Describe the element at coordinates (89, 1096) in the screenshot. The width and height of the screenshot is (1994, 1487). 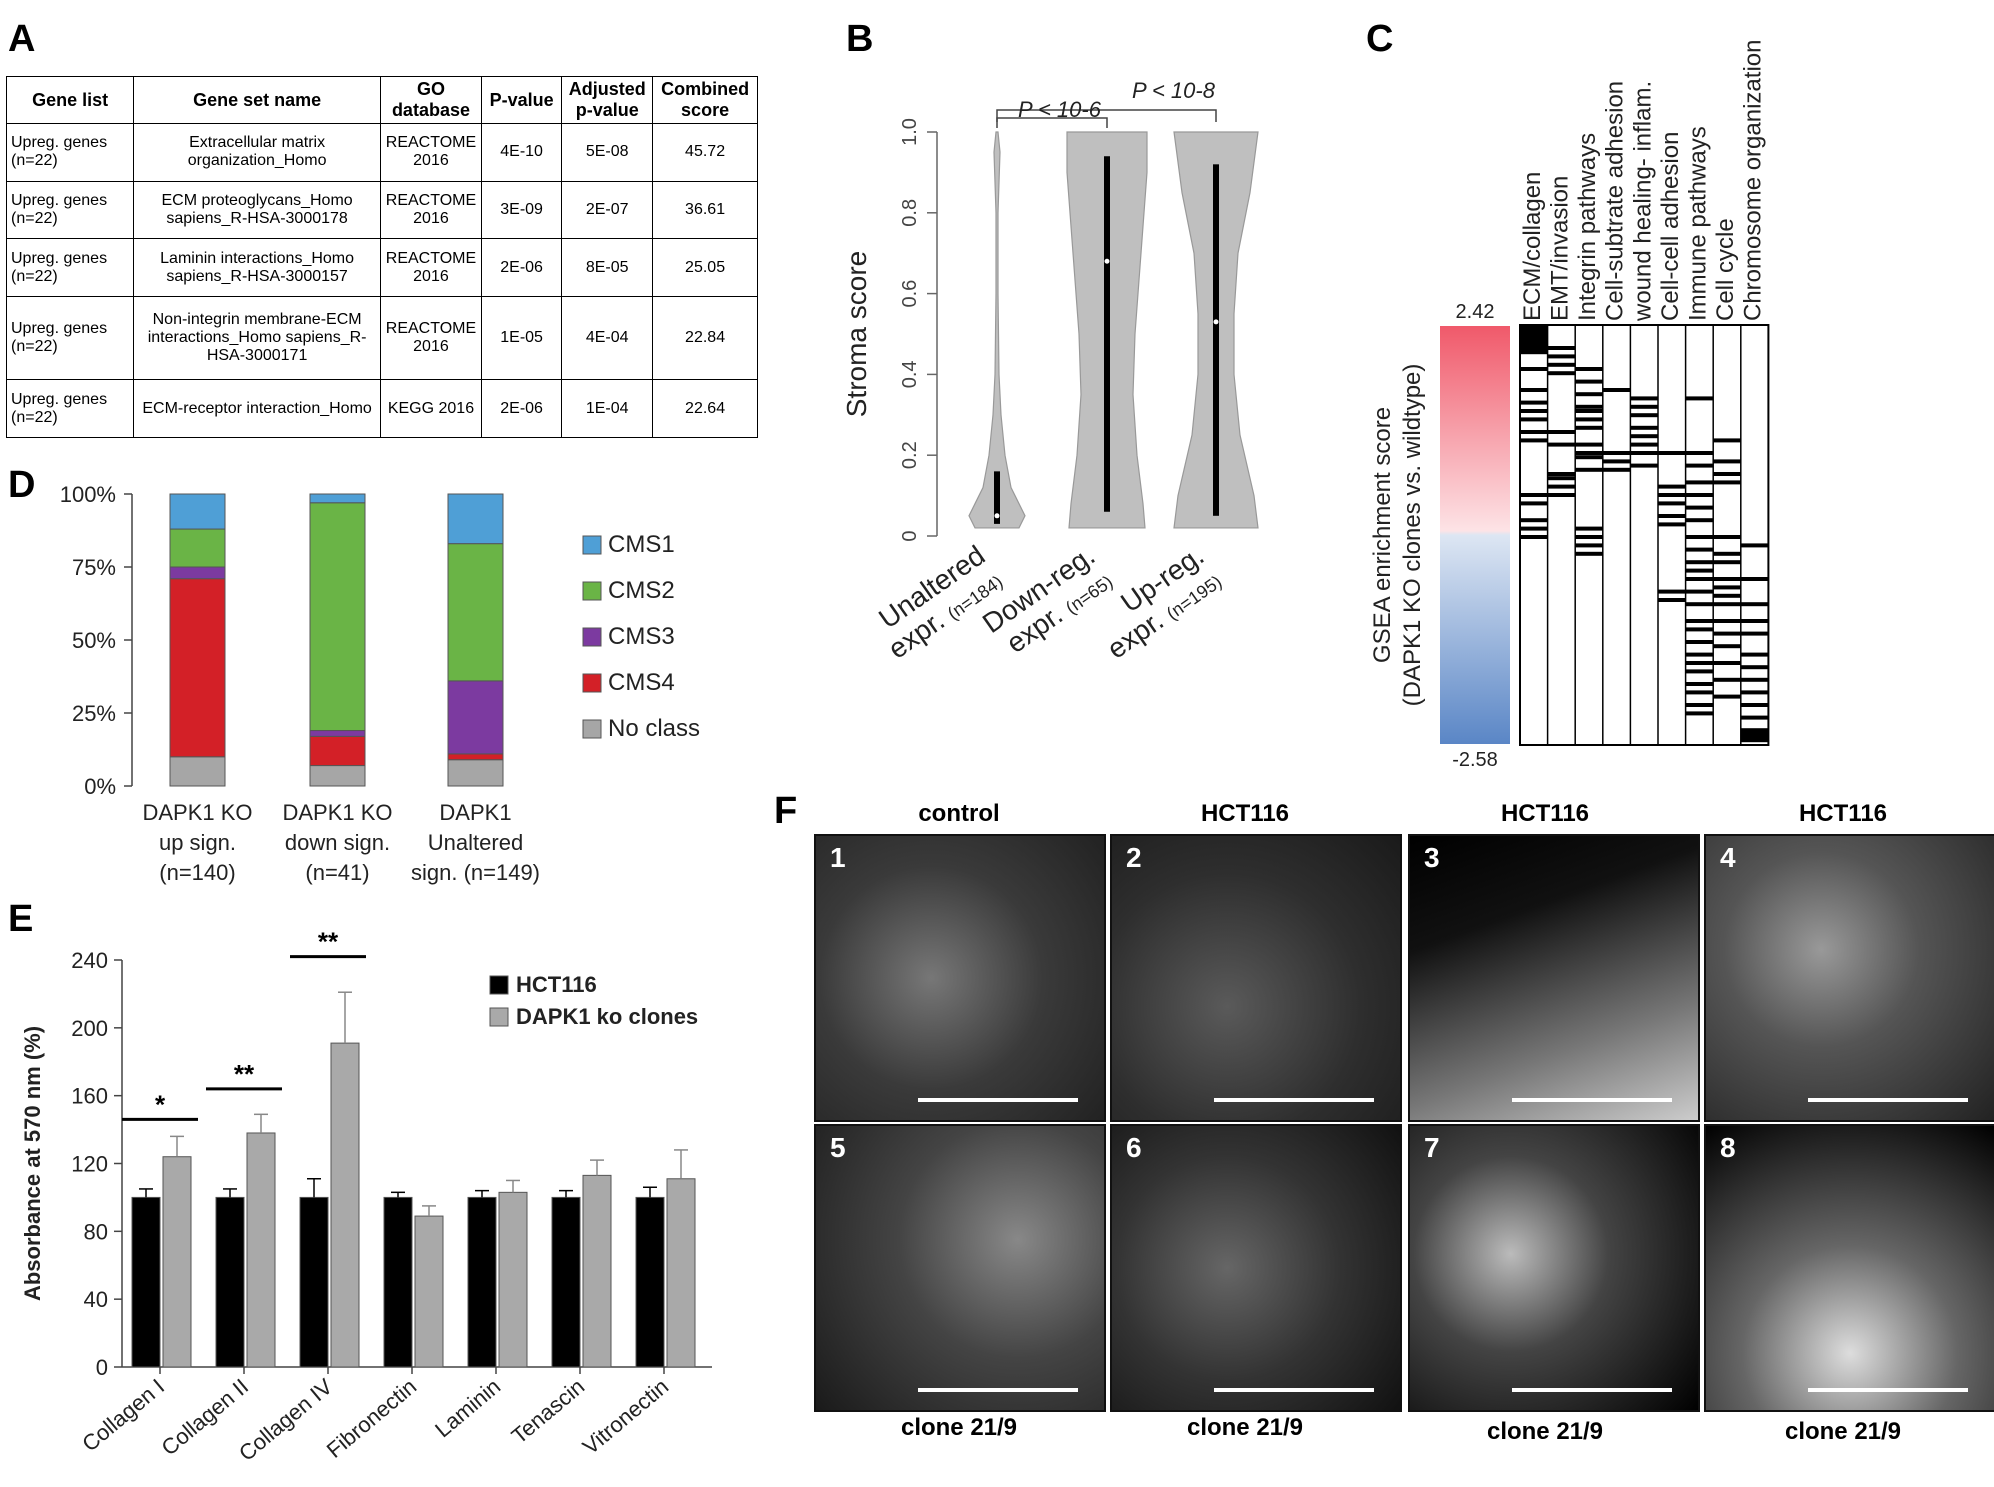
I see `y-tick-label: 160` at that location.